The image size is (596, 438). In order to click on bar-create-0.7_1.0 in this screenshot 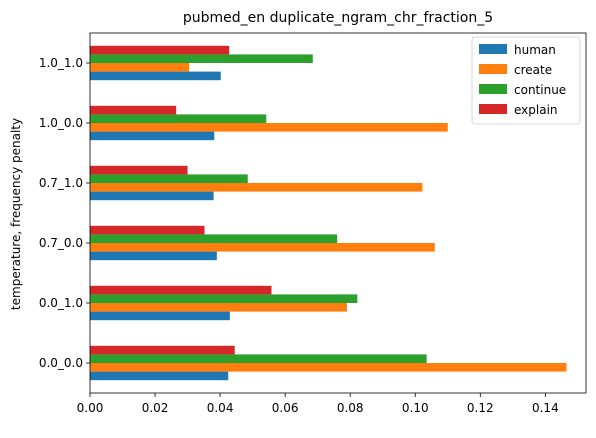, I will do `click(256, 187)`.